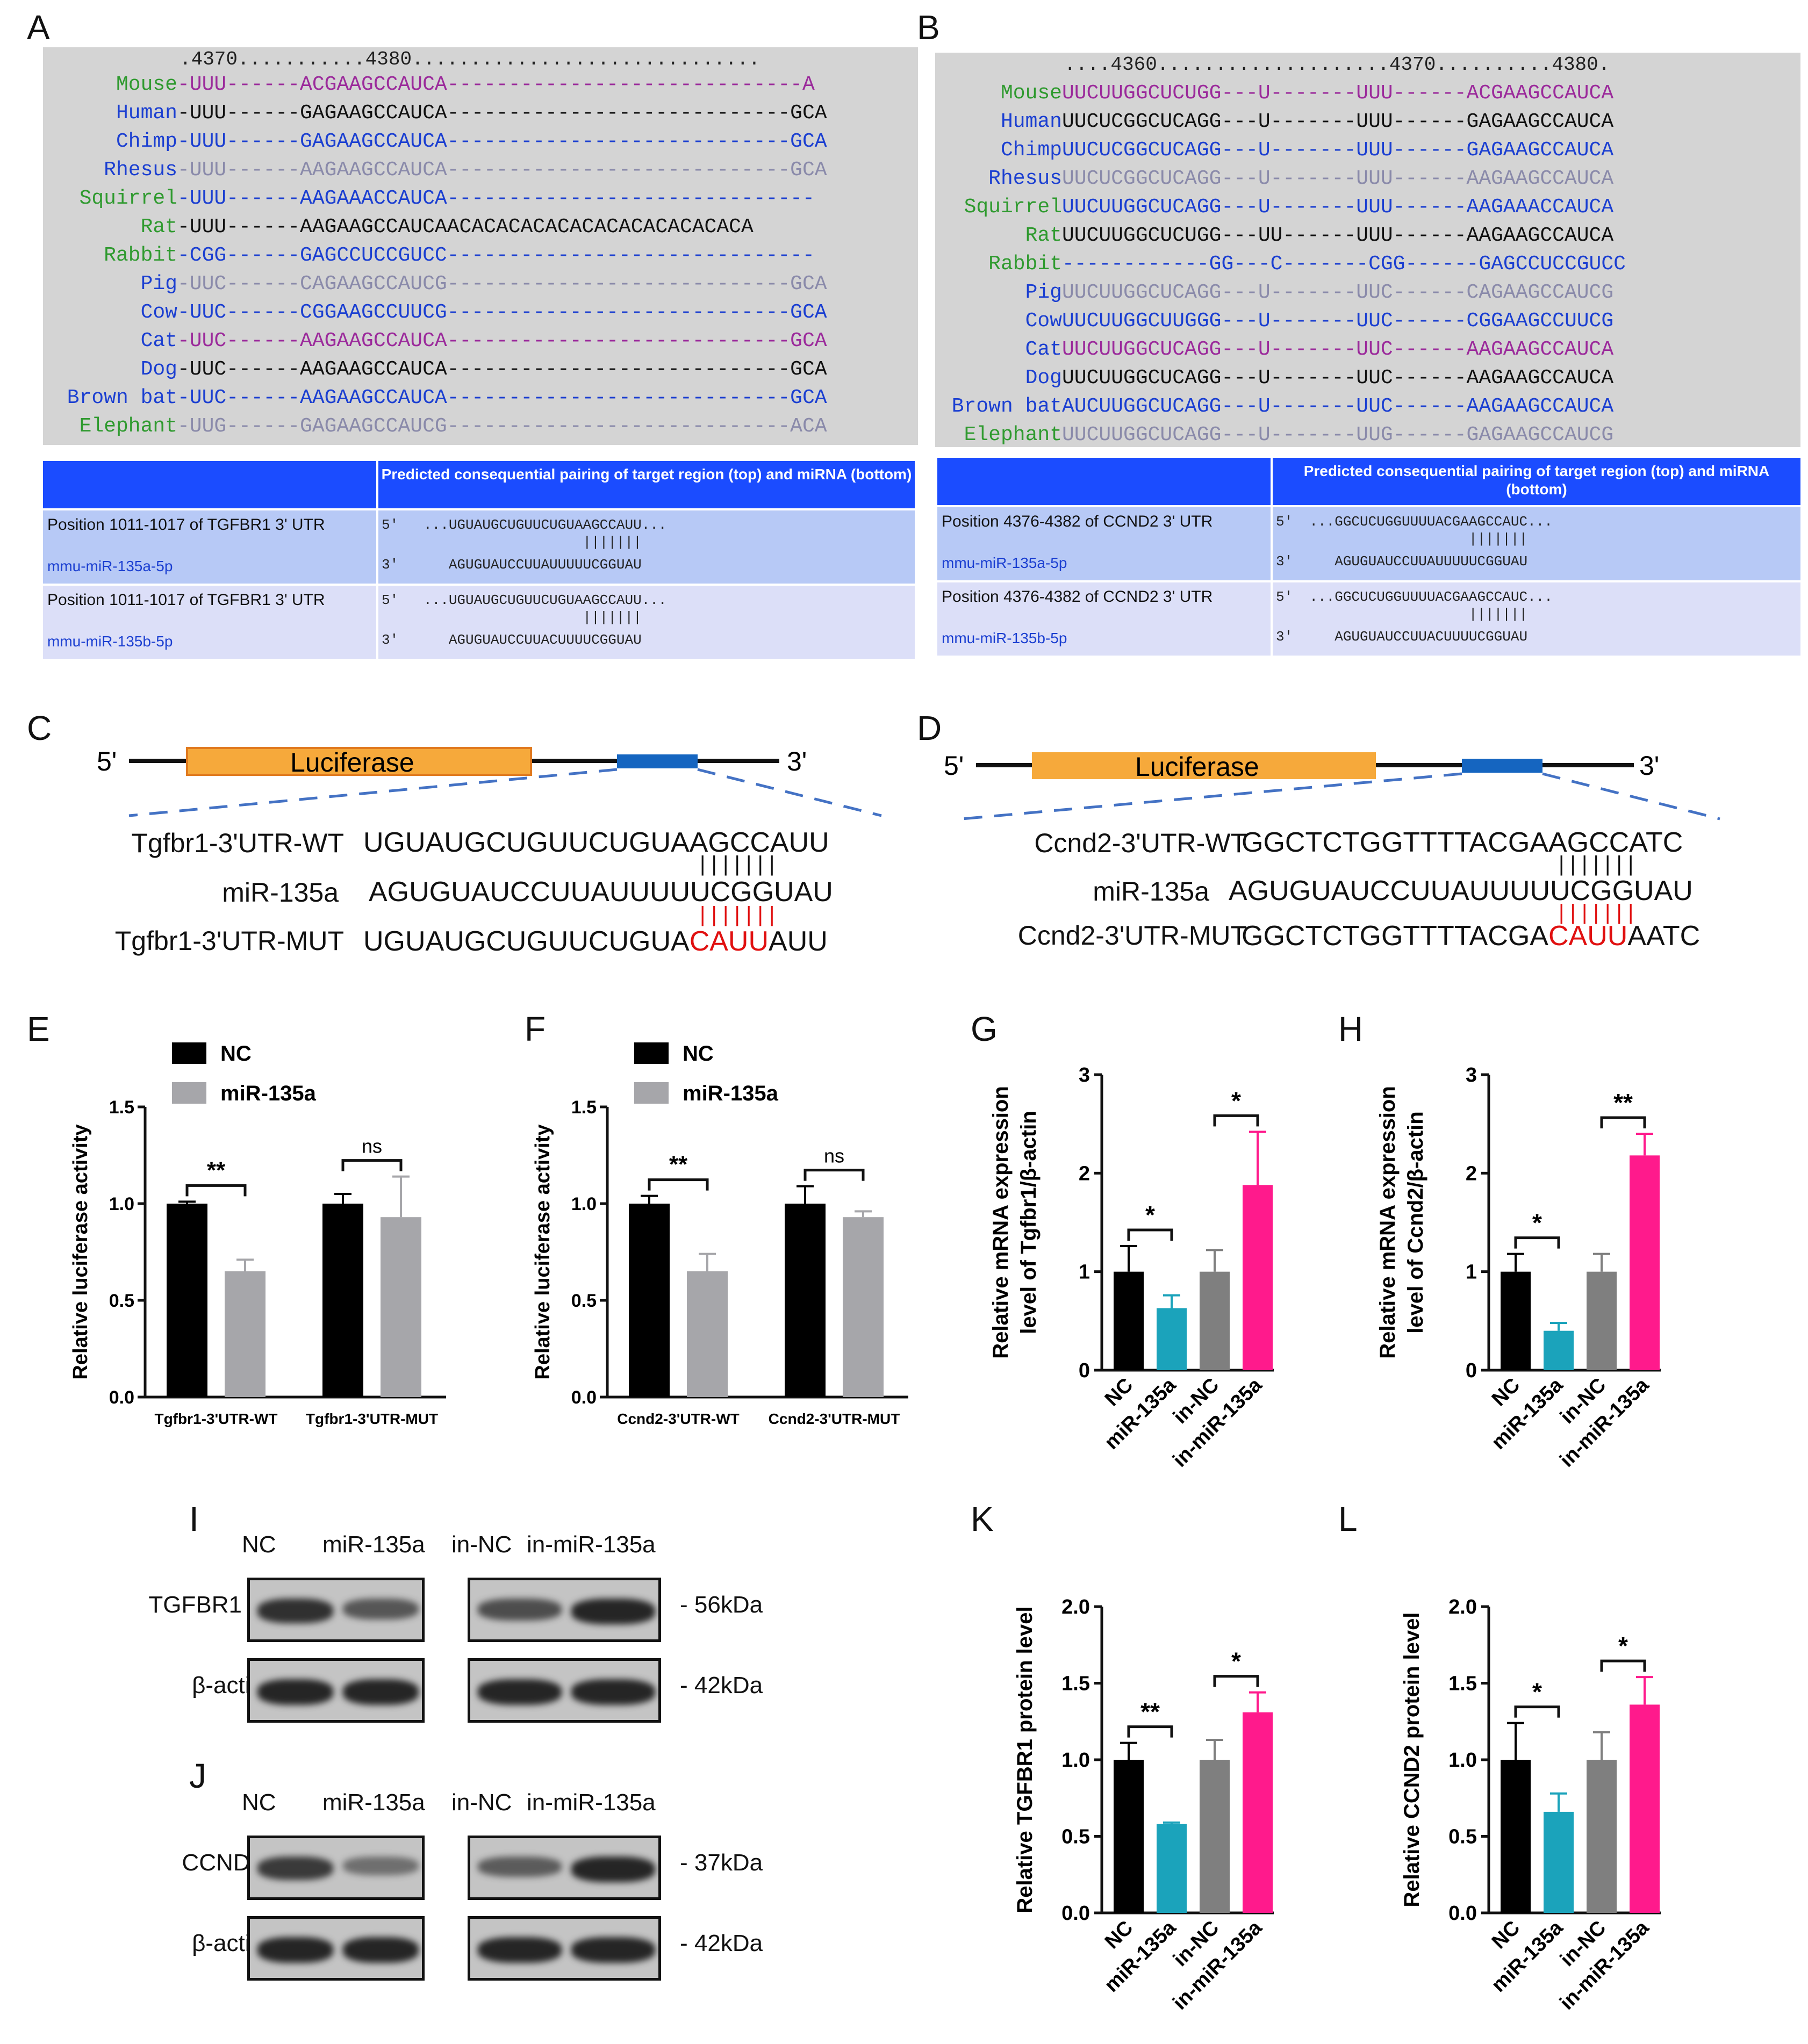  What do you see at coordinates (954, 766) in the screenshot?
I see `five-prime-d: 5'` at bounding box center [954, 766].